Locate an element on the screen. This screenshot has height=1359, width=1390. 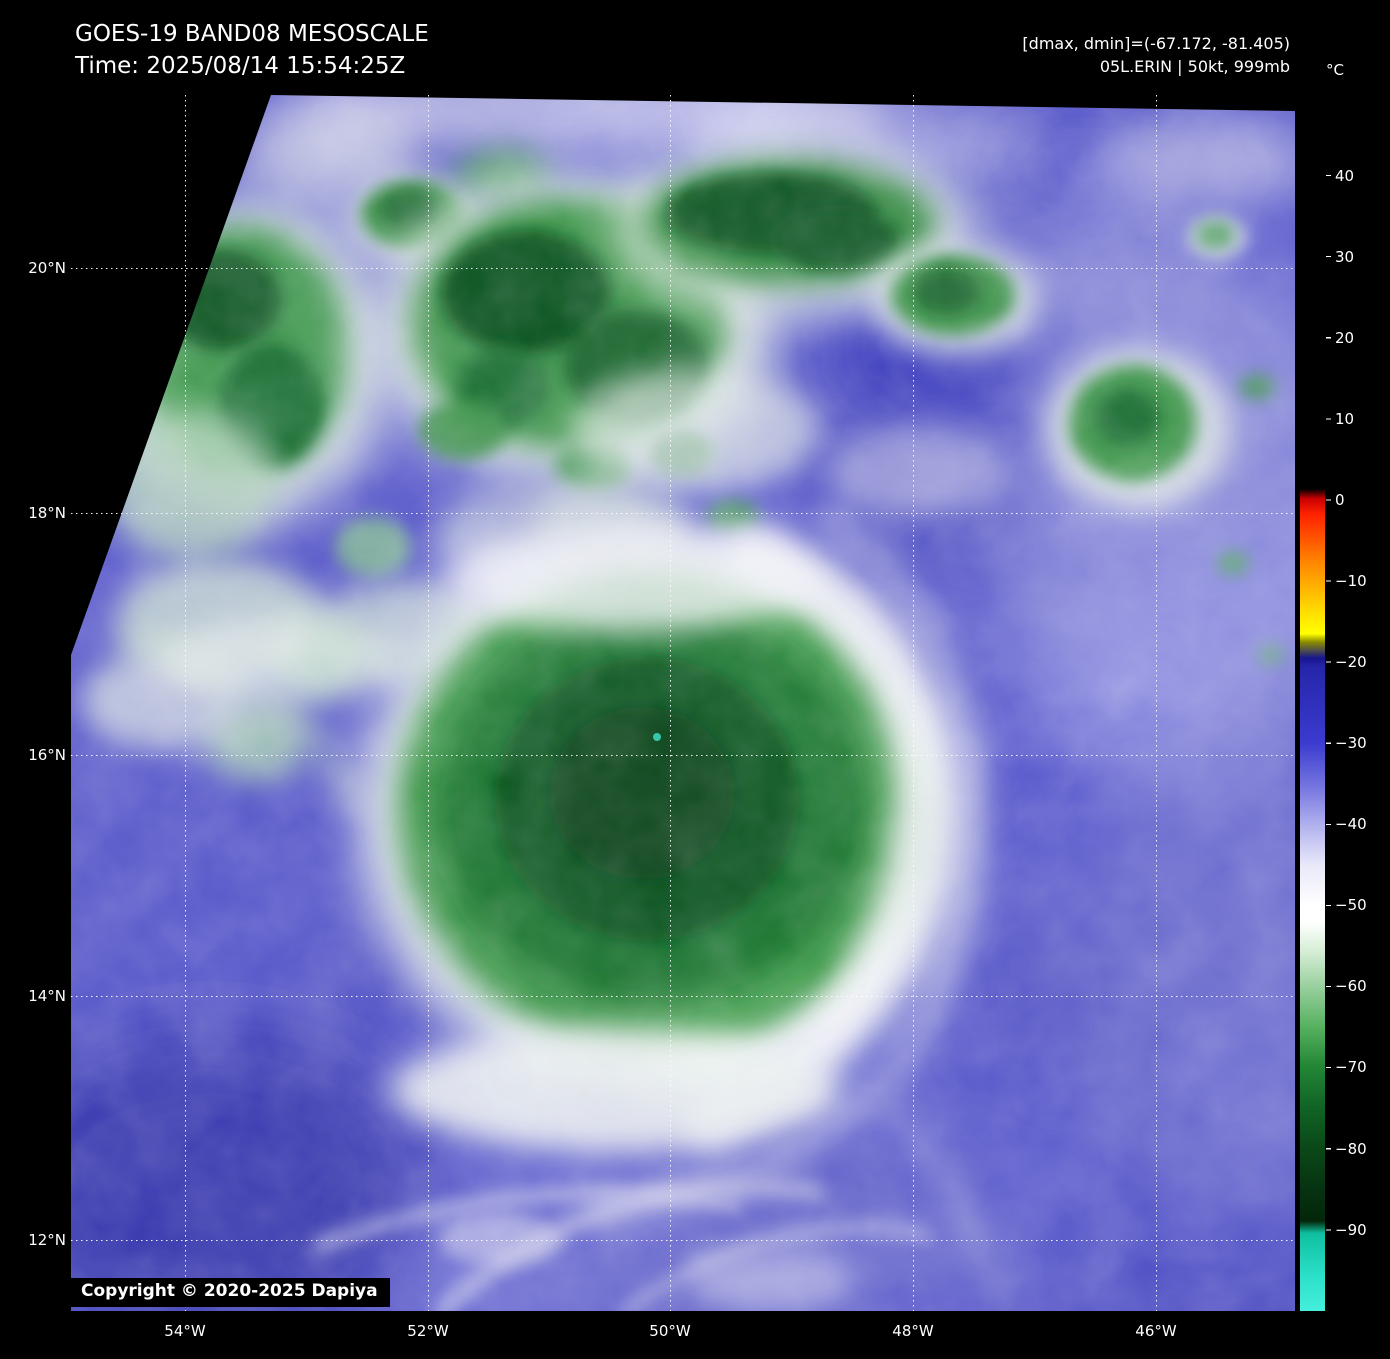
timestamp-label: Time: 2025/08/14 15:54:25Z is located at coordinates (240, 66).